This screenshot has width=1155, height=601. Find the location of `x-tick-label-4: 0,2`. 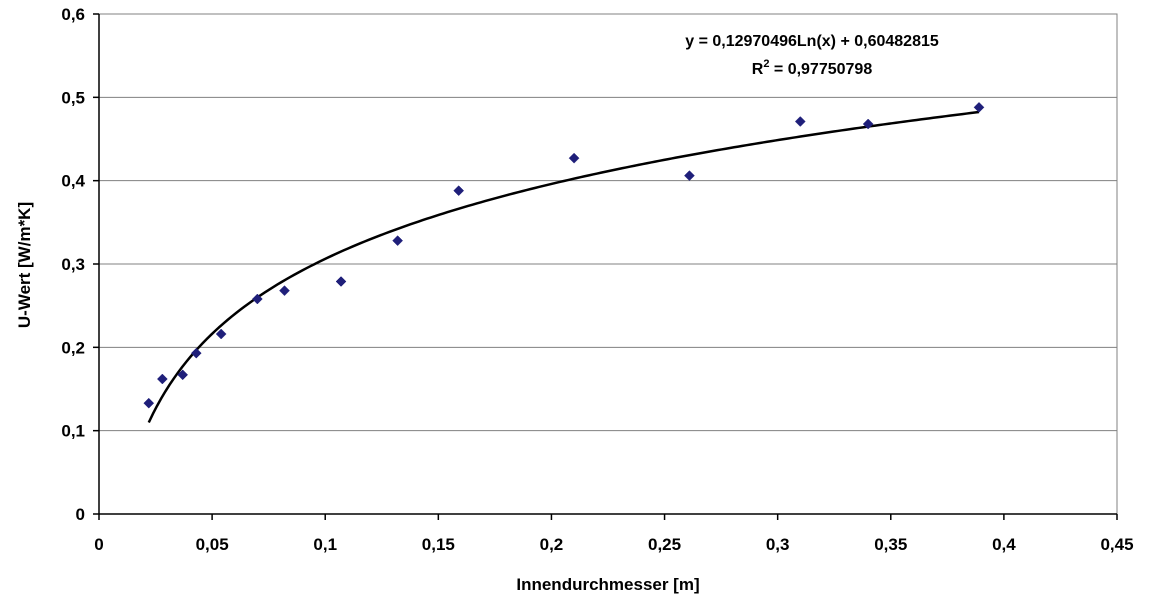

x-tick-label-4: 0,2 is located at coordinates (552, 544).